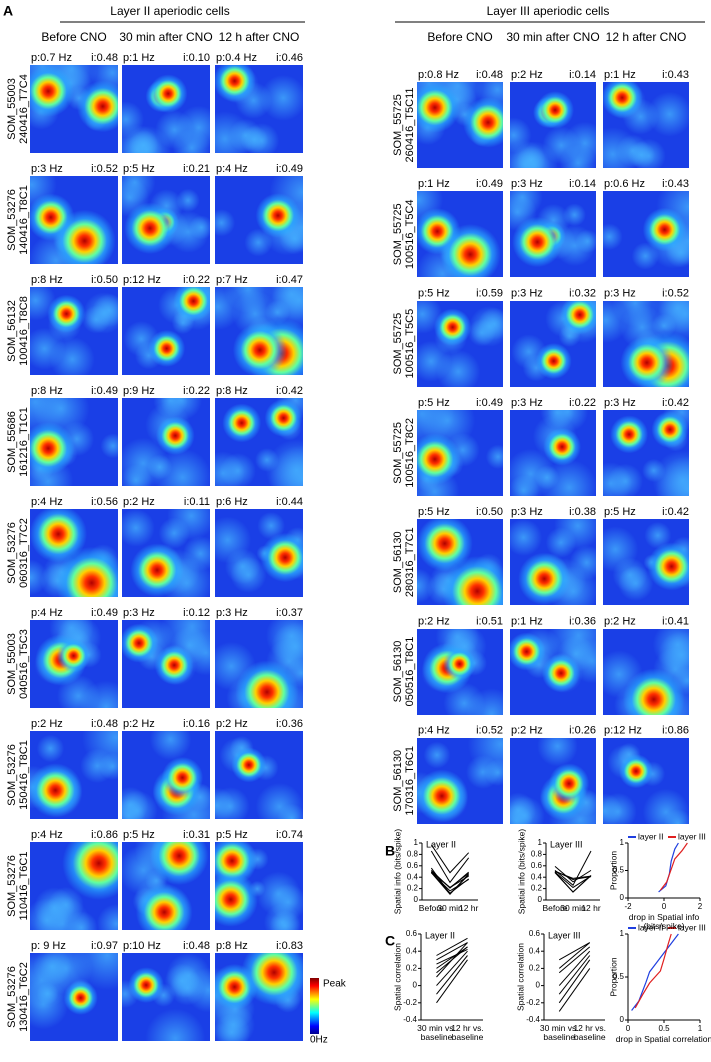 The height and width of the screenshot is (1062, 711). Describe the element at coordinates (410, 344) in the screenshot. I see `cell-session: 100516_T5C5` at that location.